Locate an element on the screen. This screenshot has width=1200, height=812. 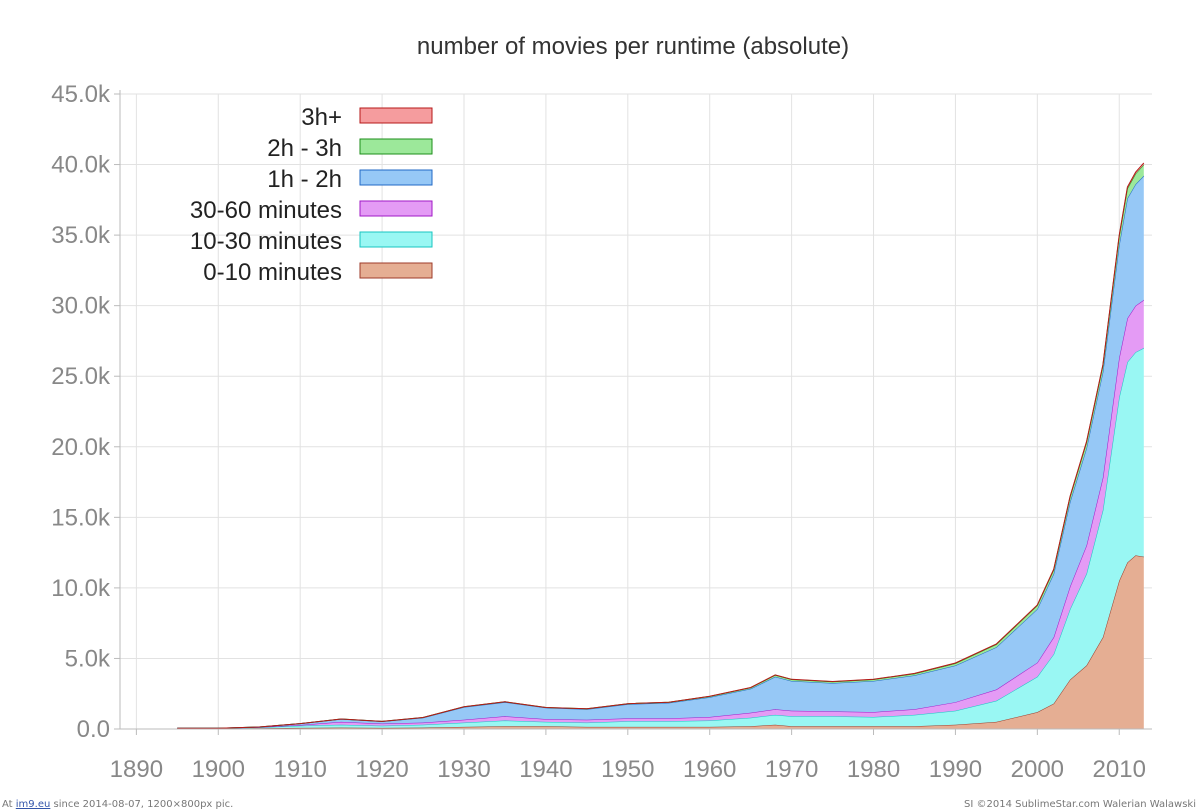
footer-site-link: im9.eu is located at coordinates (33, 804).